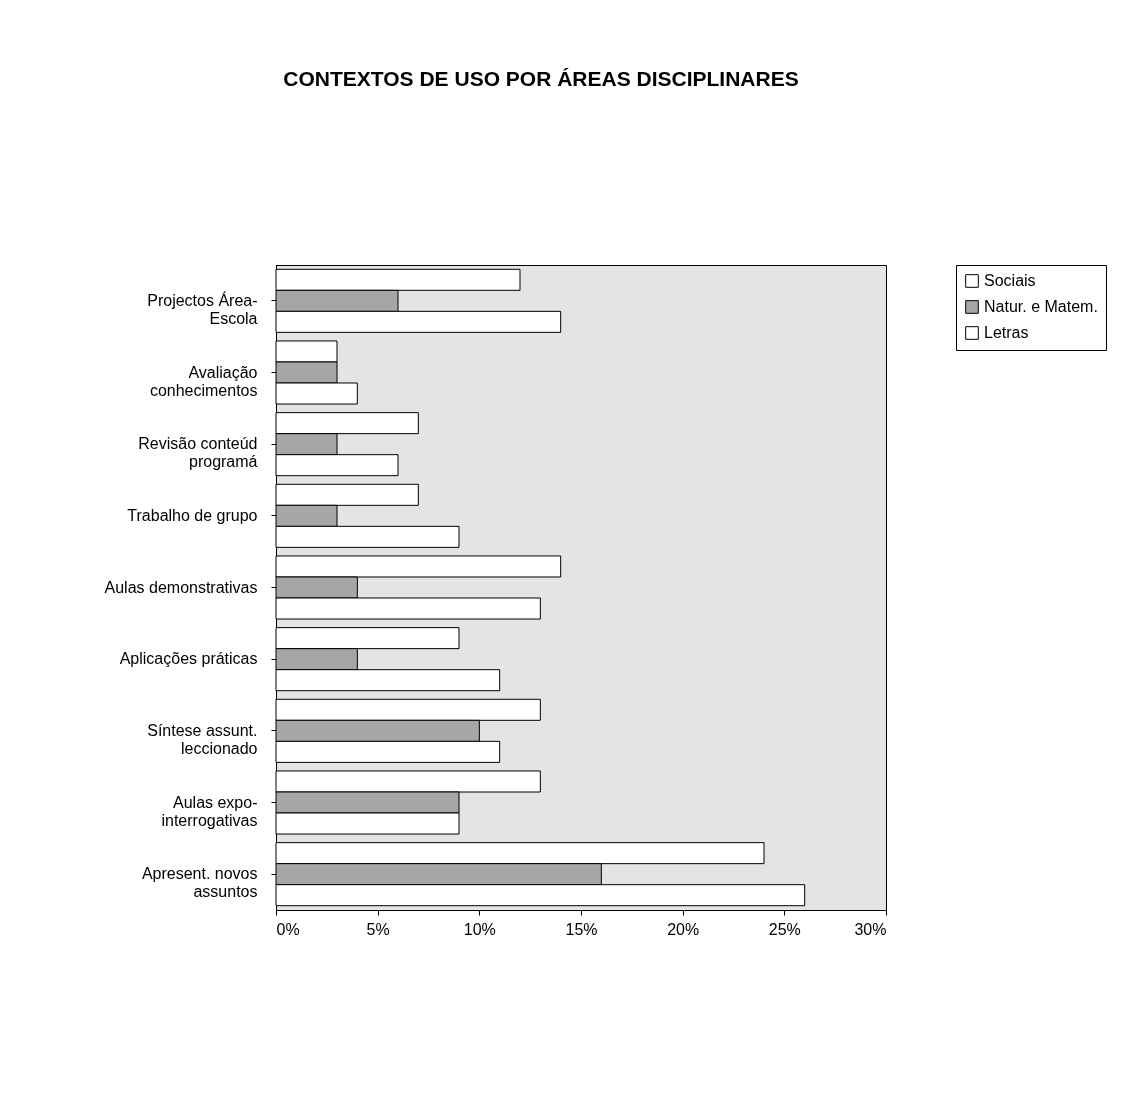 Image resolution: width=1143 pixels, height=1102 pixels. What do you see at coordinates (188, 659) in the screenshot?
I see `y-tick-label: Aplicações práticas` at bounding box center [188, 659].